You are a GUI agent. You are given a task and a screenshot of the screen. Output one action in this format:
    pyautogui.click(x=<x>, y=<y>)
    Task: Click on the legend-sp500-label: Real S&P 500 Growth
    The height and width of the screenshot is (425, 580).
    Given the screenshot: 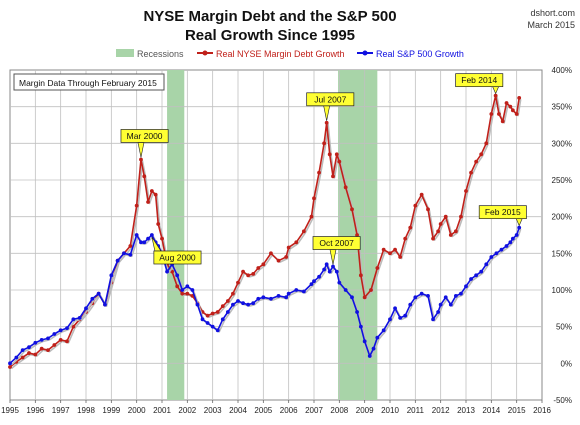 What is the action you would take?
    pyautogui.click(x=420, y=54)
    